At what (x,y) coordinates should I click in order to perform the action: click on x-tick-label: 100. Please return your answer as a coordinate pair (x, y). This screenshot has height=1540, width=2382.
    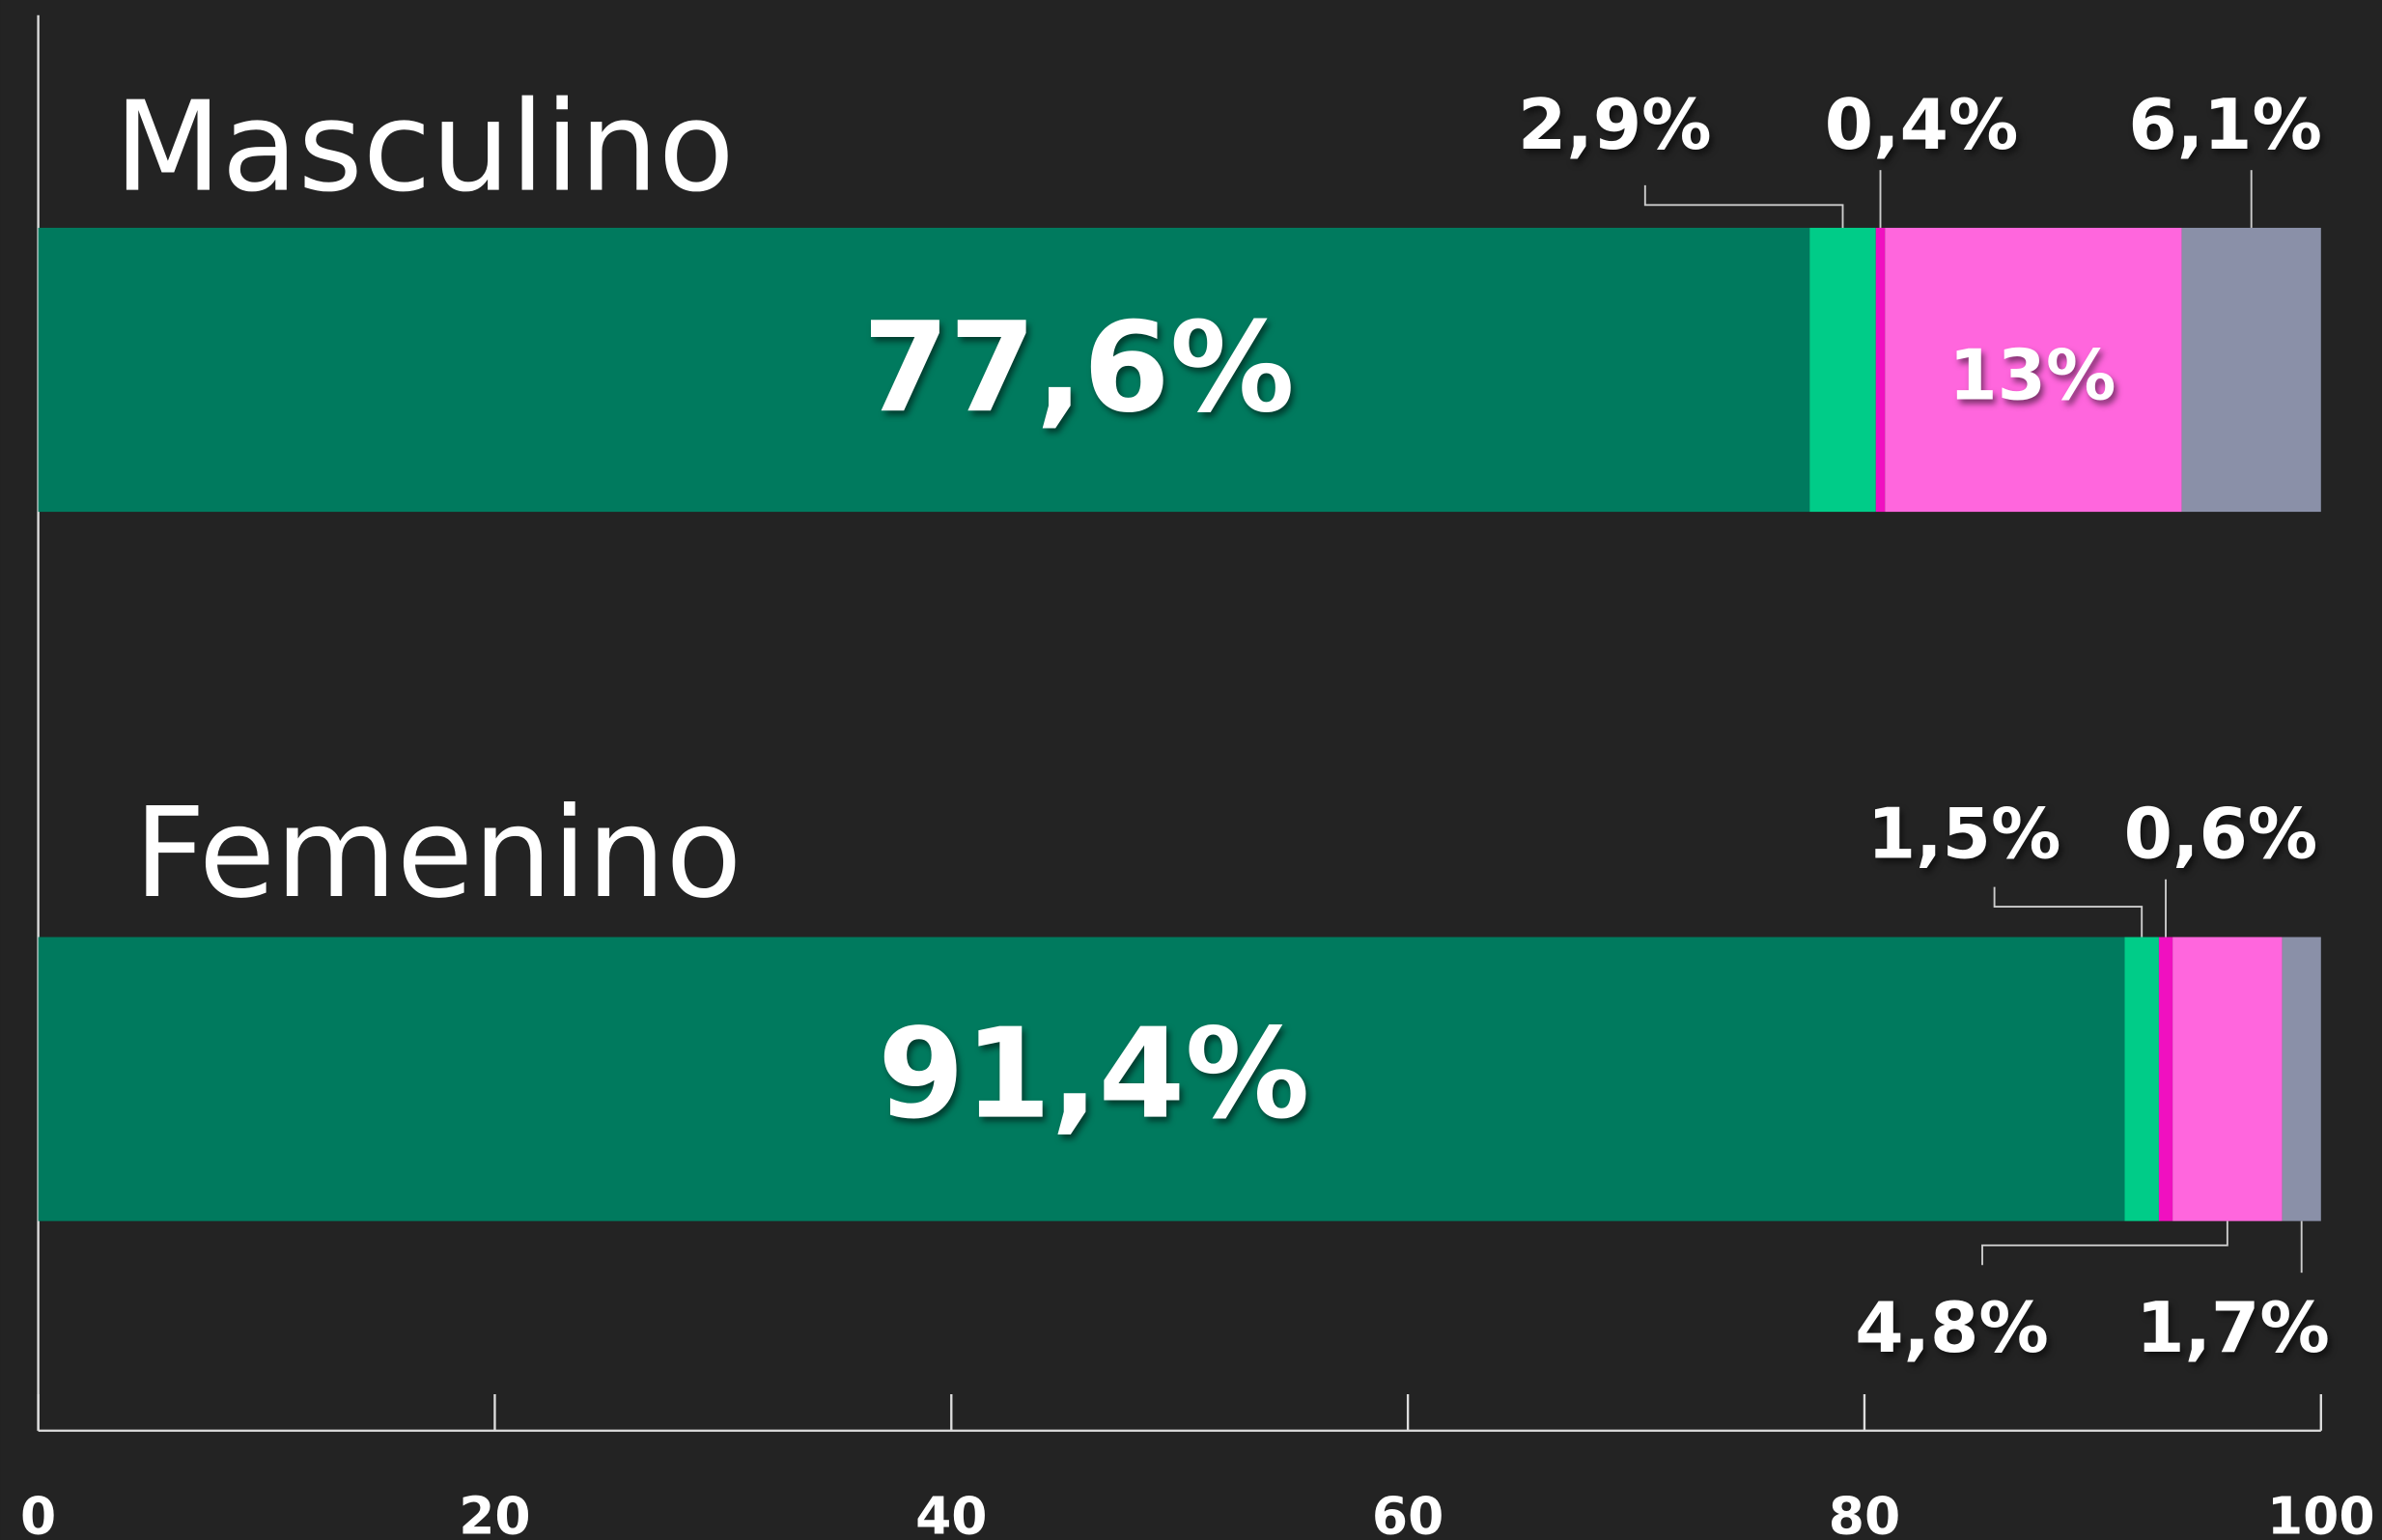
    Looking at the image, I should click on (2321, 1513).